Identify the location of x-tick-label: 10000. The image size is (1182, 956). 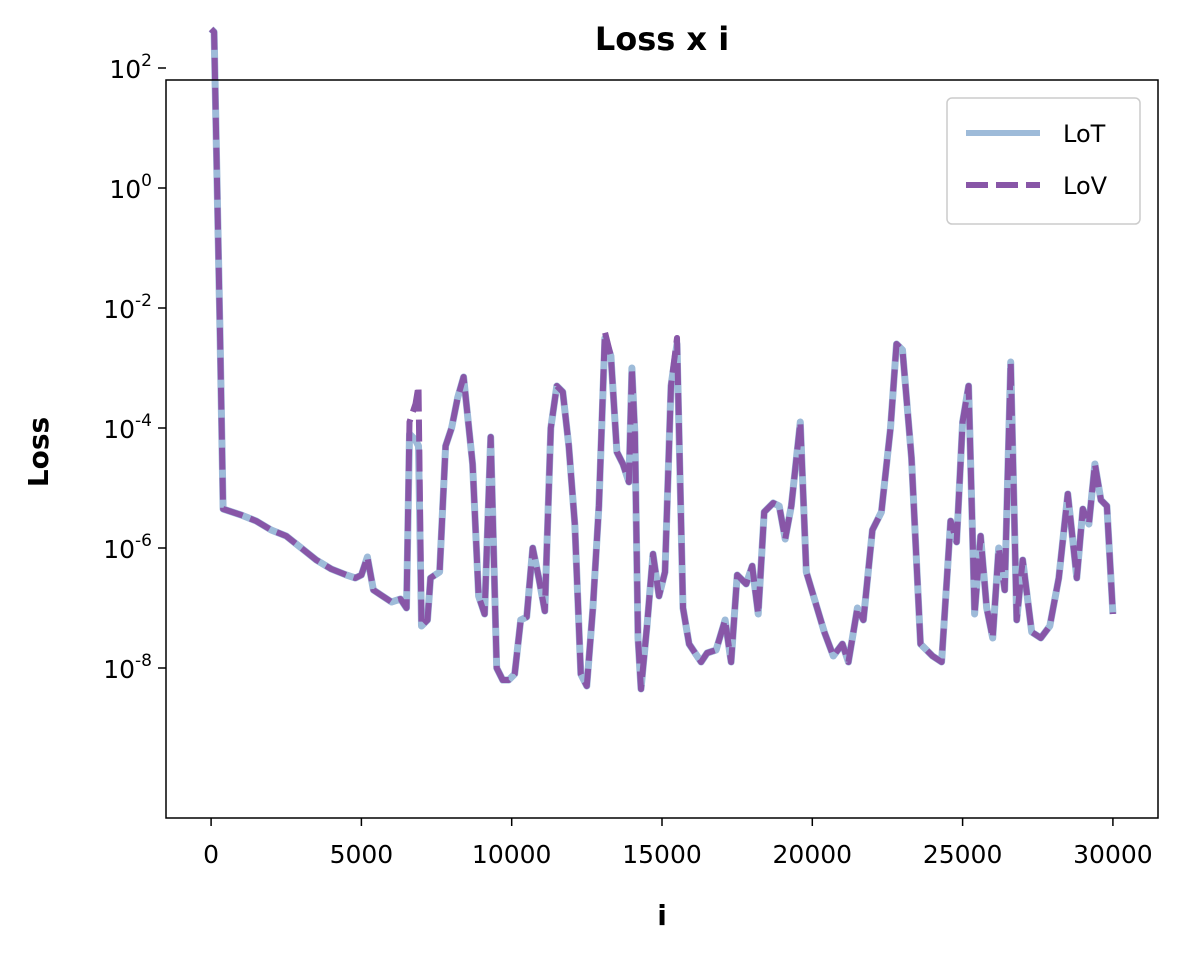
(512, 854).